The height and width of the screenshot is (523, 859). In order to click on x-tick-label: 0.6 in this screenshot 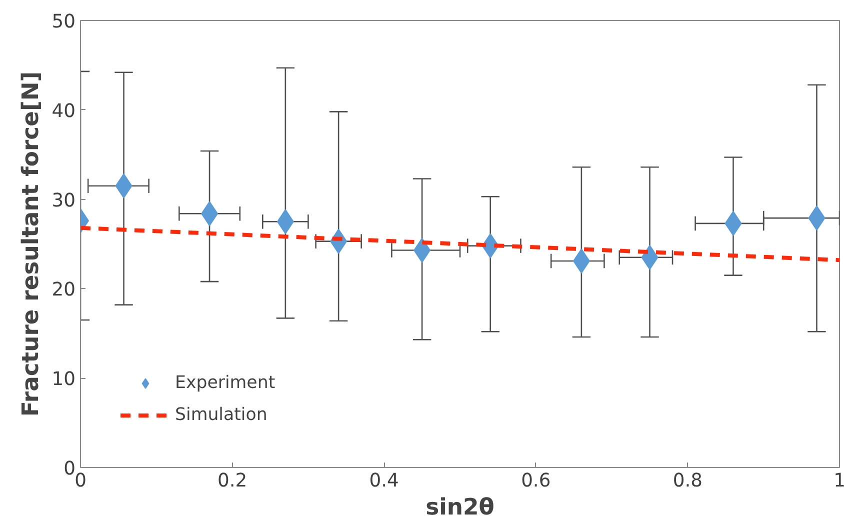, I will do `click(536, 481)`.